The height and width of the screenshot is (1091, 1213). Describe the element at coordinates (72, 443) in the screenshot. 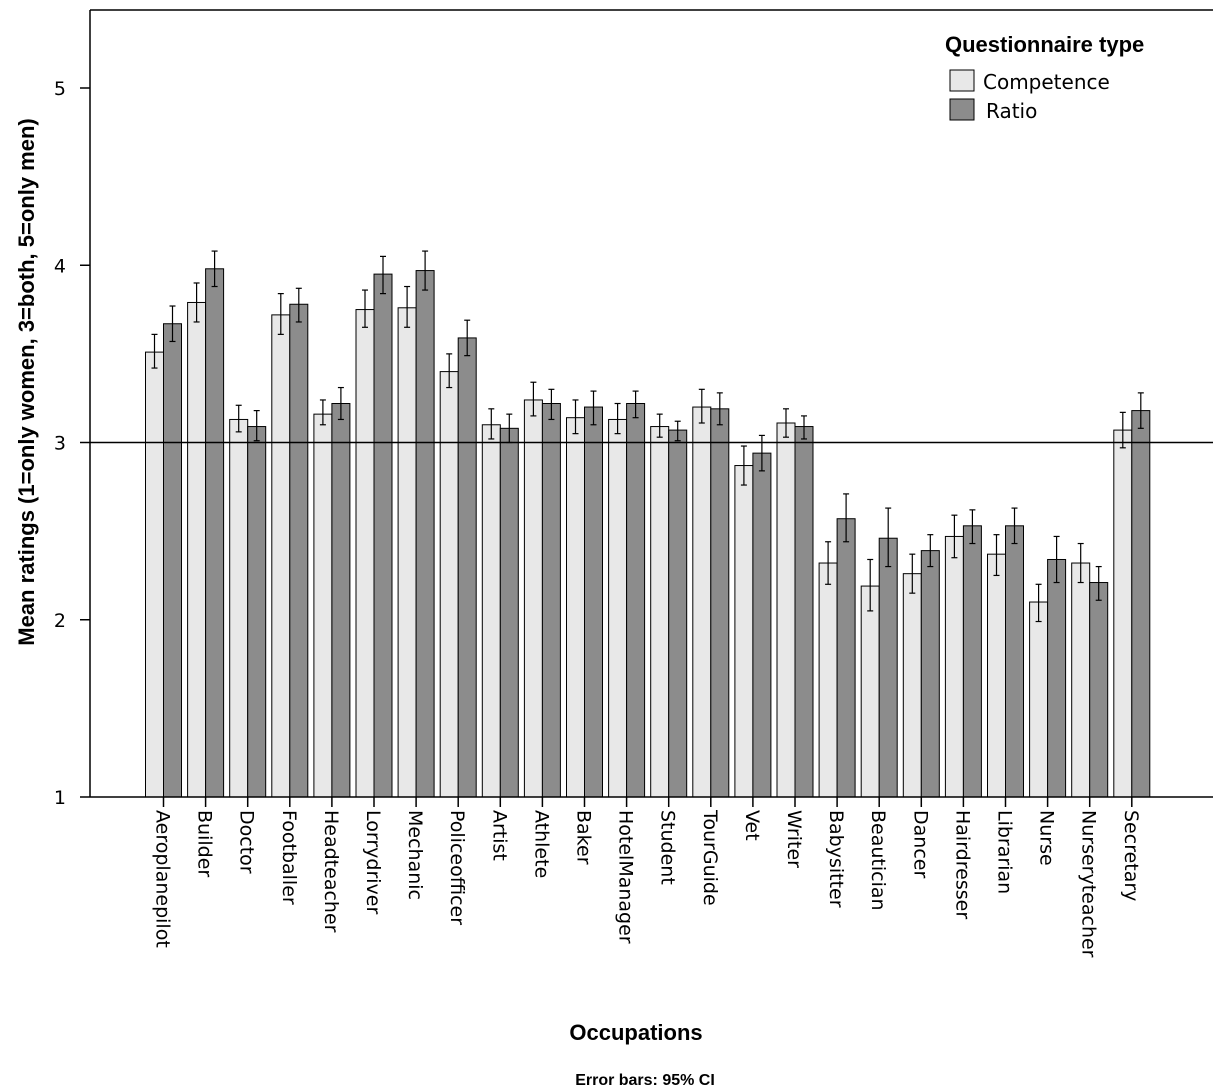

I see `y-ticks-group: 1 2 3 4 5` at that location.